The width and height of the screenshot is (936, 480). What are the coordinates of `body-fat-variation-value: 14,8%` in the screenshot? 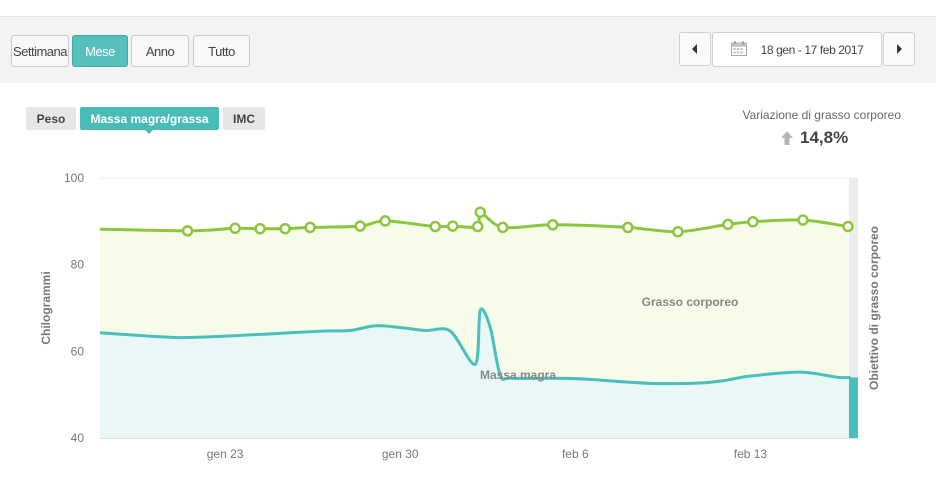 It's located at (824, 137).